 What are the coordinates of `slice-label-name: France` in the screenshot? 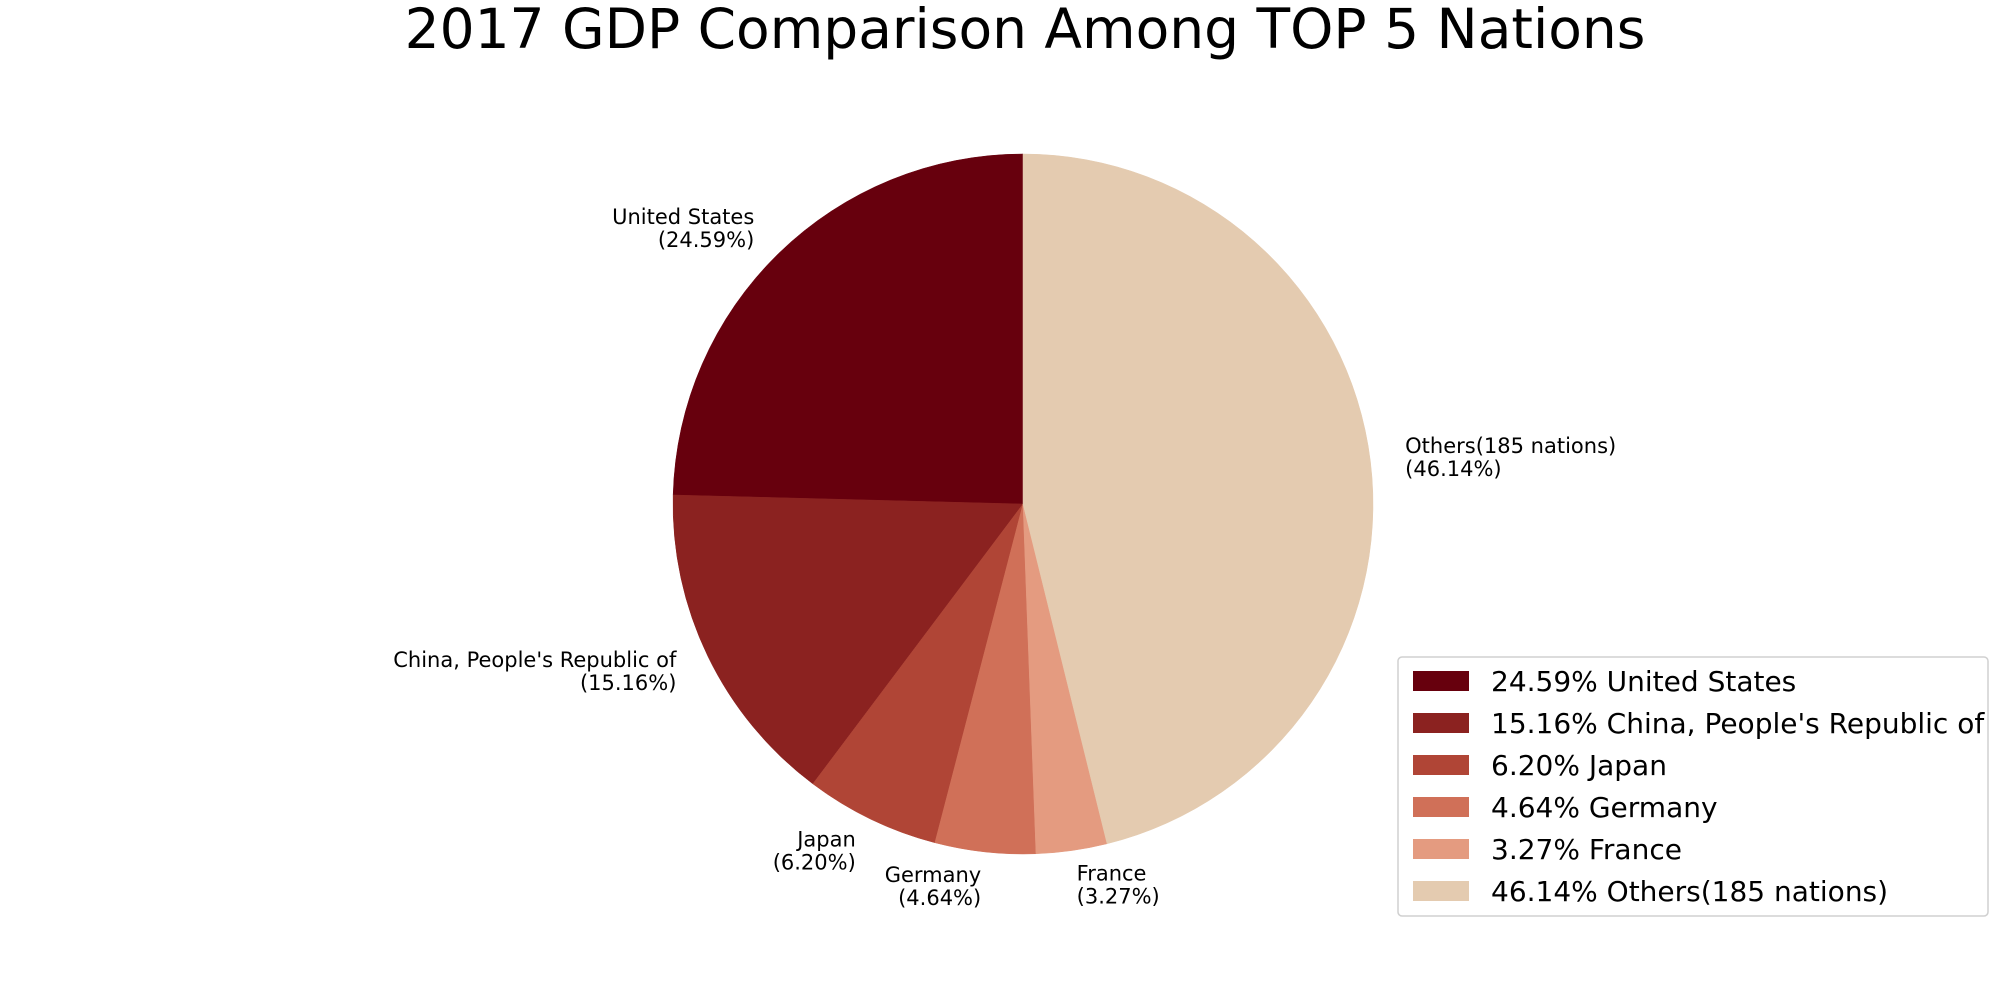 It's located at (1112, 874).